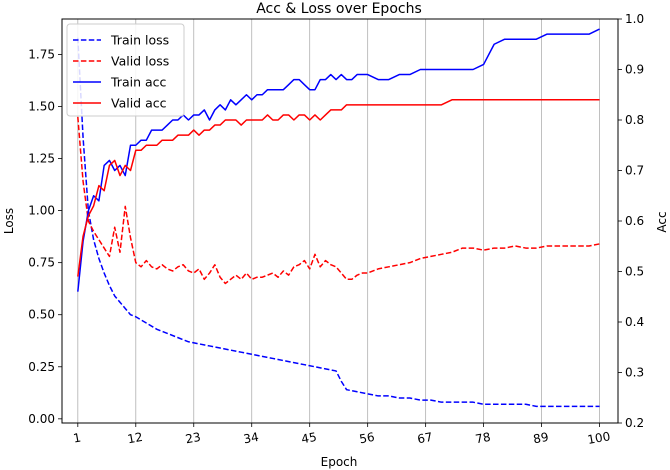  What do you see at coordinates (41, 315) in the screenshot?
I see `left-y-tick-label: 0.50` at bounding box center [41, 315].